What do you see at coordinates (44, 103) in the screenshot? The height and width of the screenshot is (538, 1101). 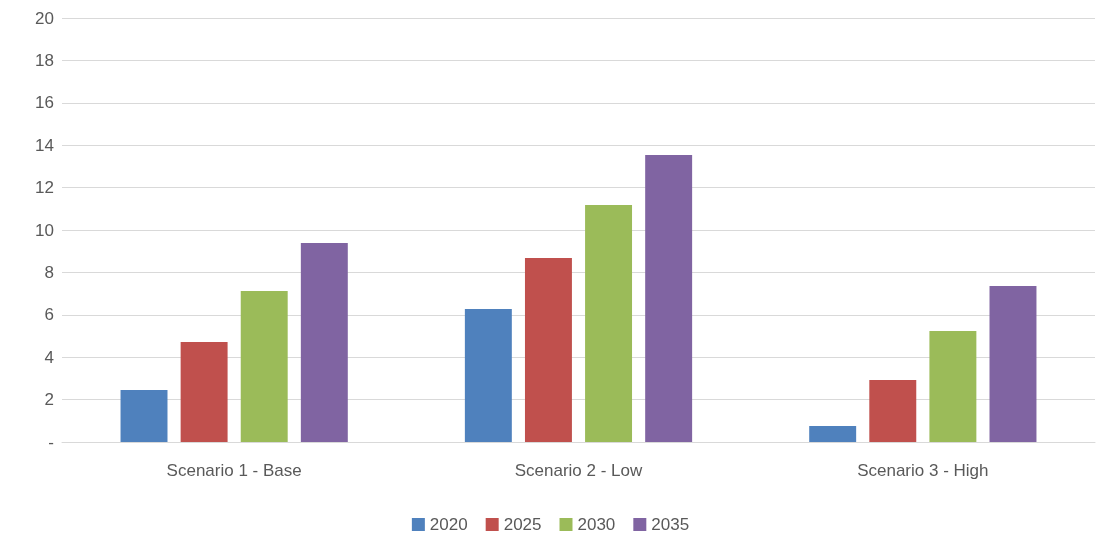 I see `y-tick-label: 16` at bounding box center [44, 103].